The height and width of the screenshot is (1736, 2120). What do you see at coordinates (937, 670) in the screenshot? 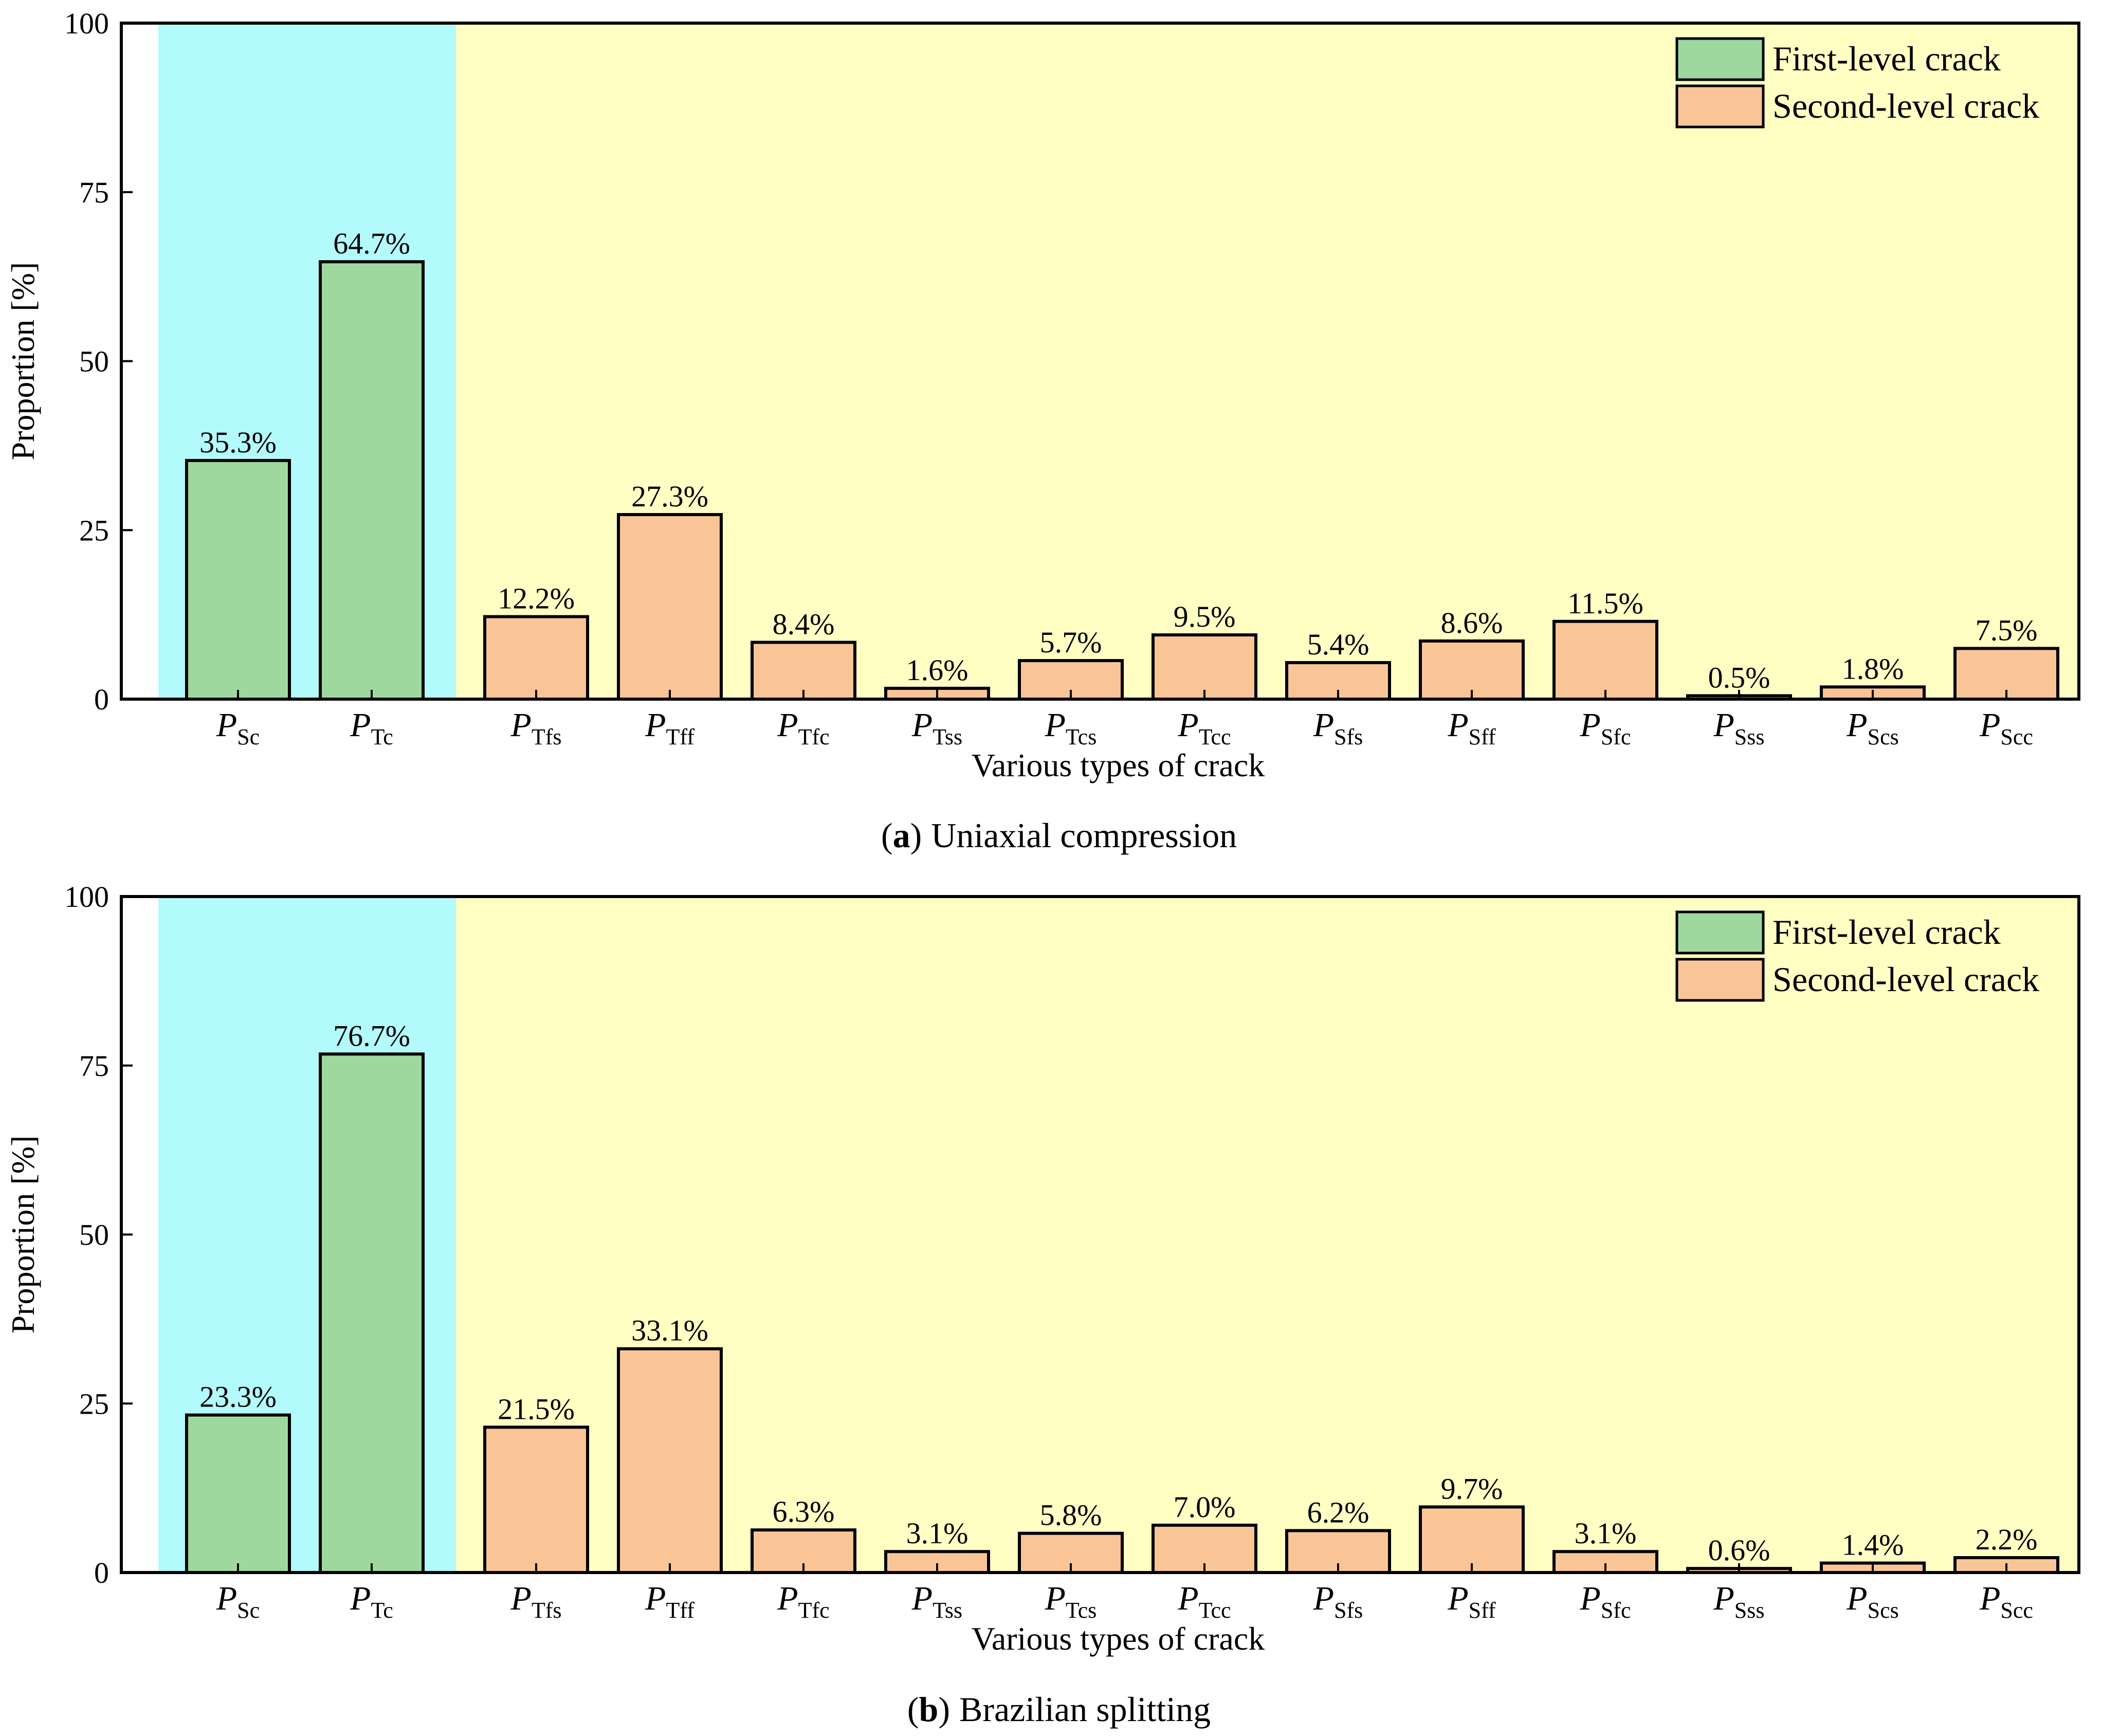
I see `data-label: 1.6%` at bounding box center [937, 670].